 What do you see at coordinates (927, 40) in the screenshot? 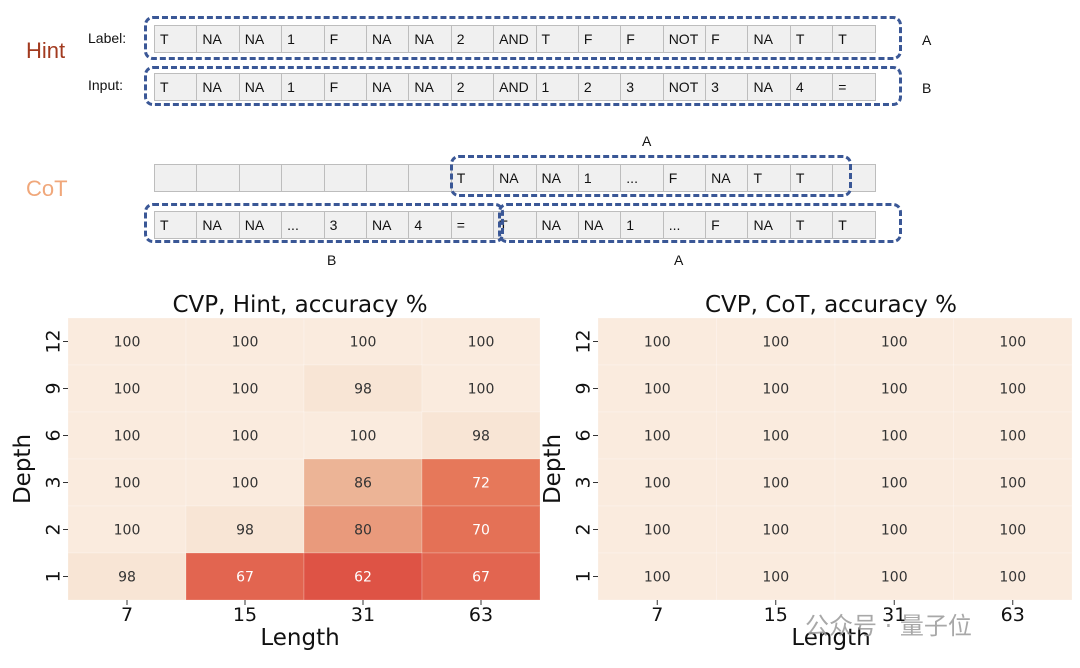
I see `marker-a-label-row: A` at bounding box center [927, 40].